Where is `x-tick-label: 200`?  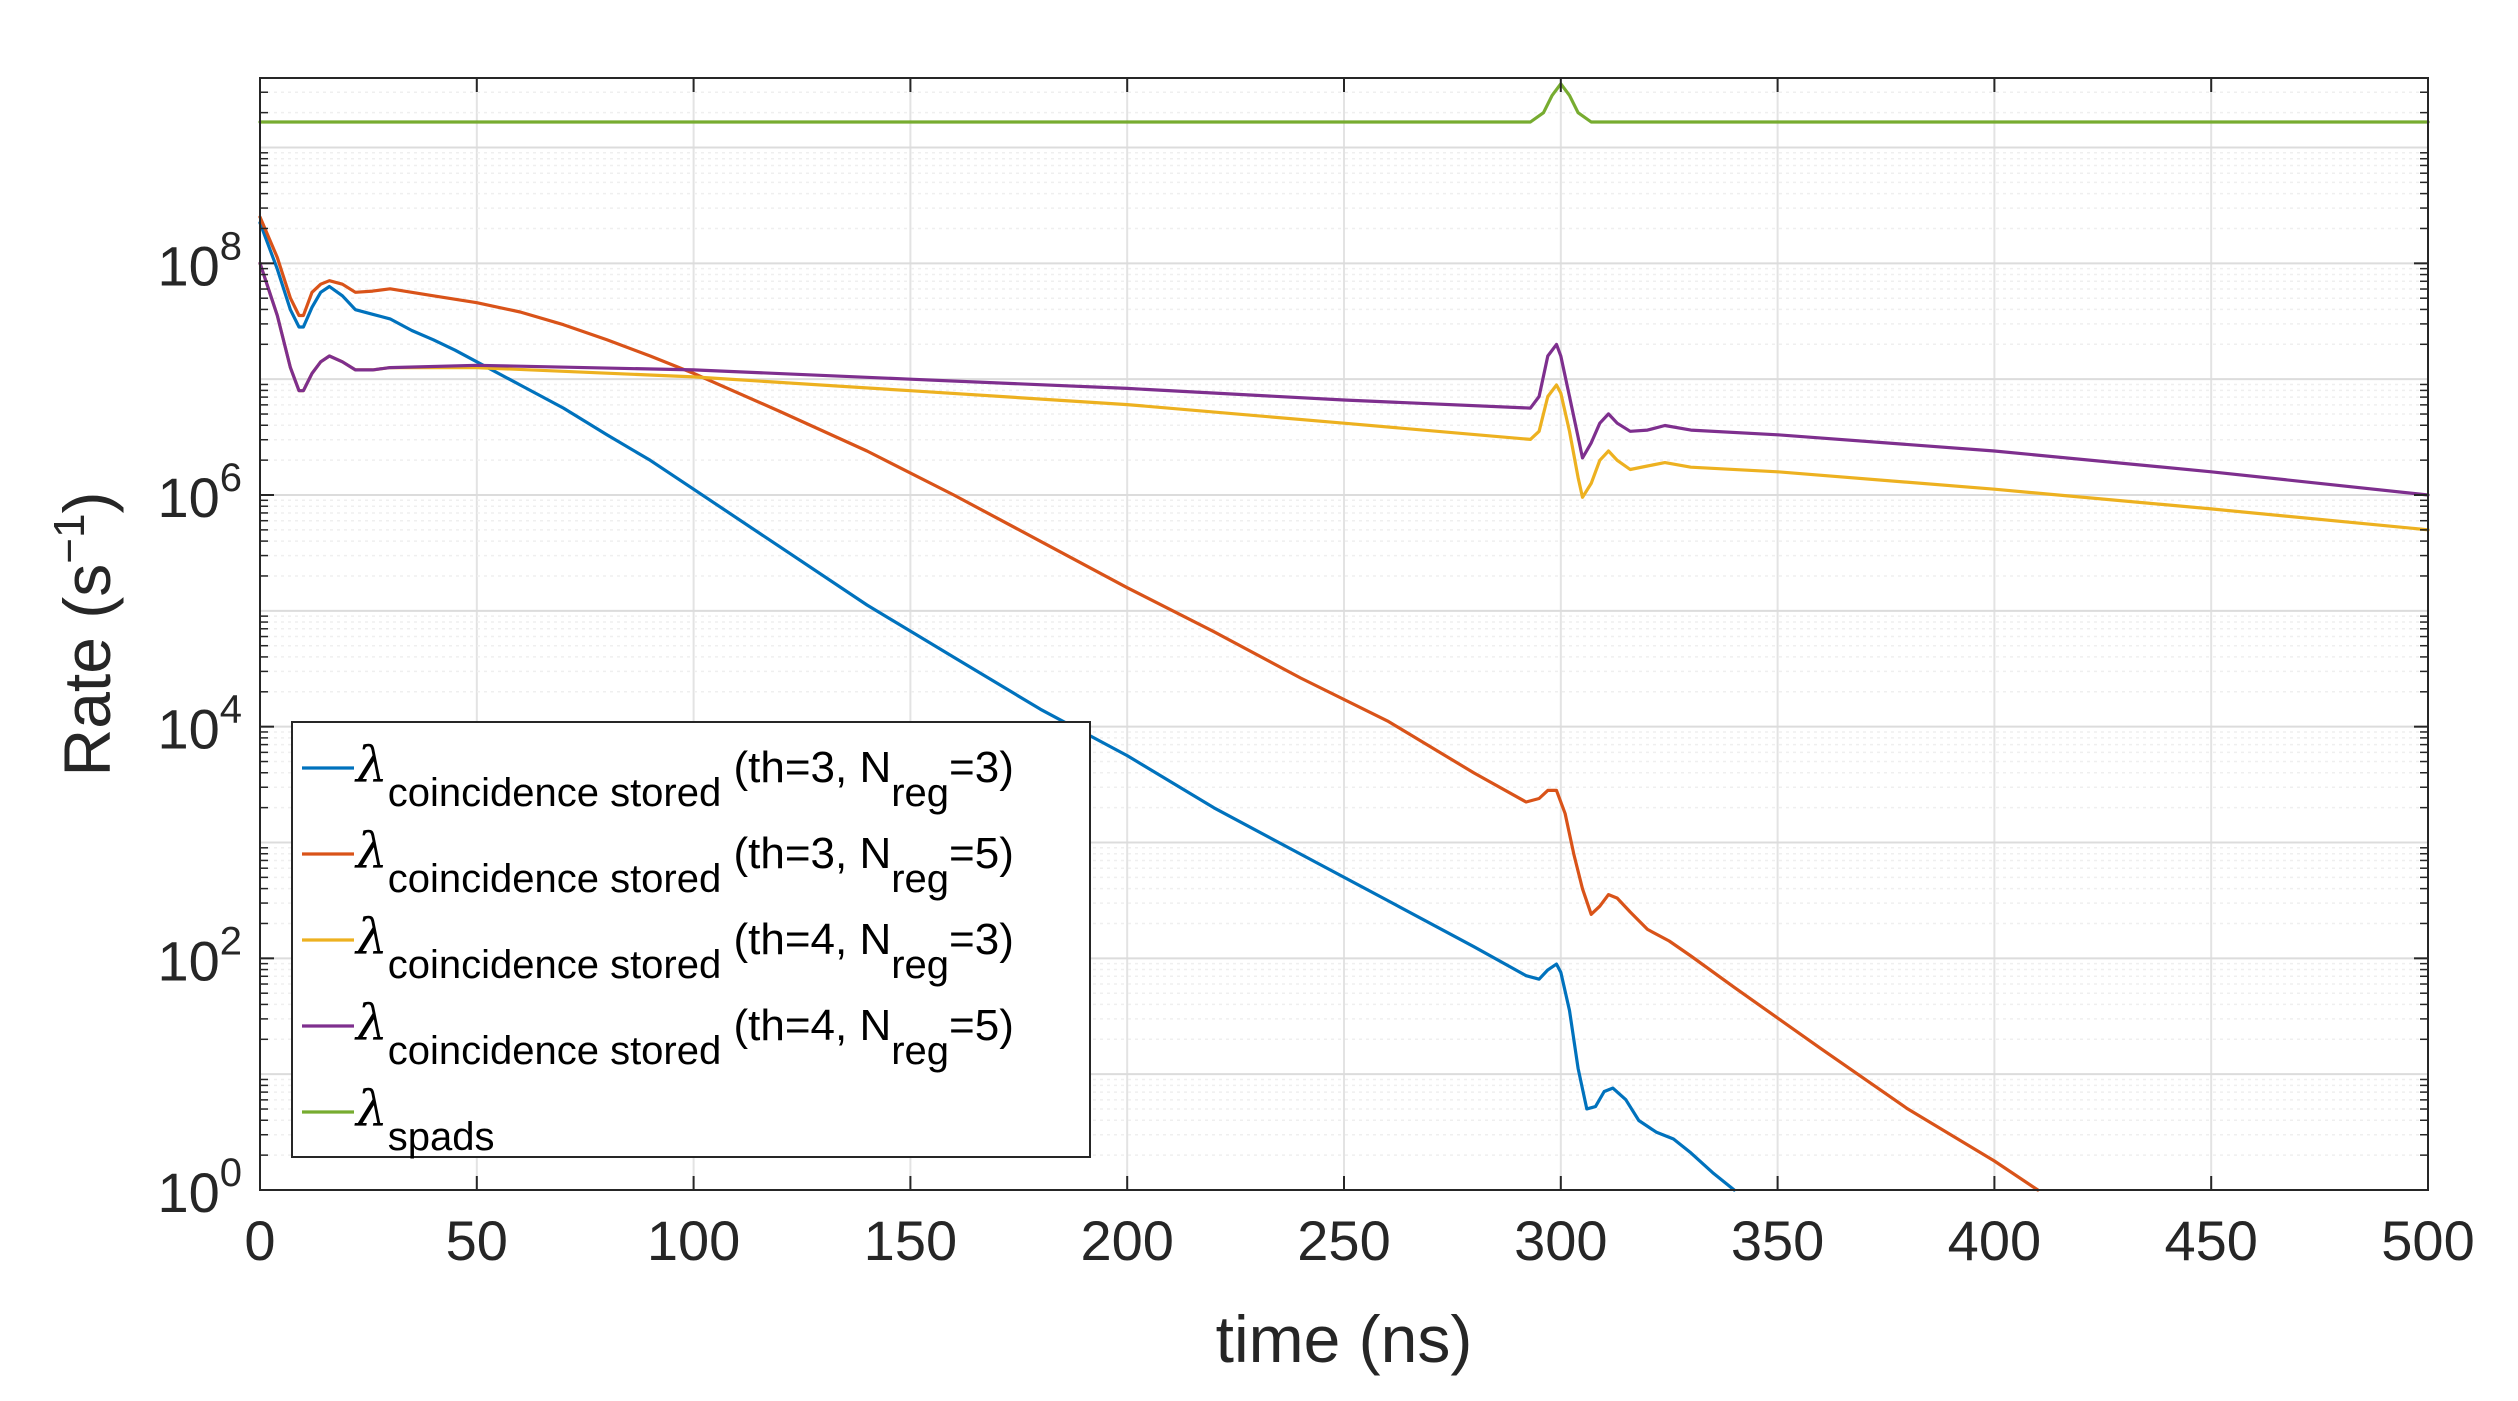 x-tick-label: 200 is located at coordinates (1126, 1240).